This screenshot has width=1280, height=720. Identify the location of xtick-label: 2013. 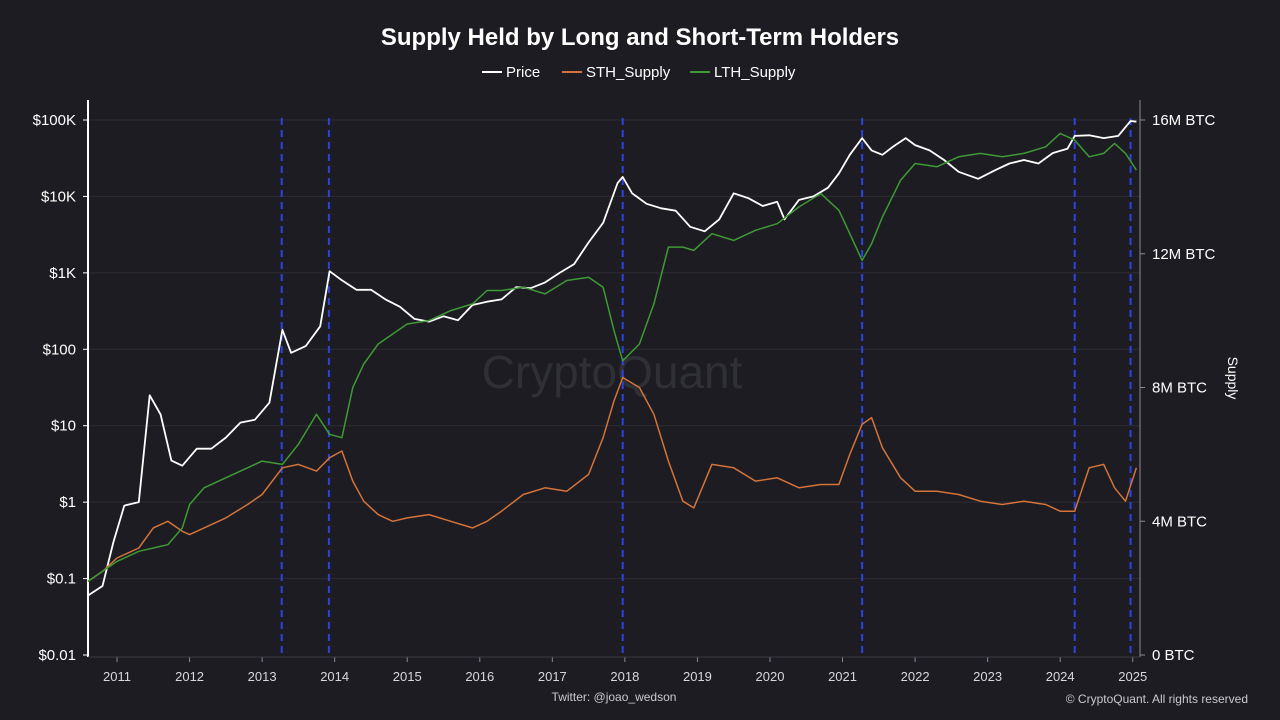
(262, 676).